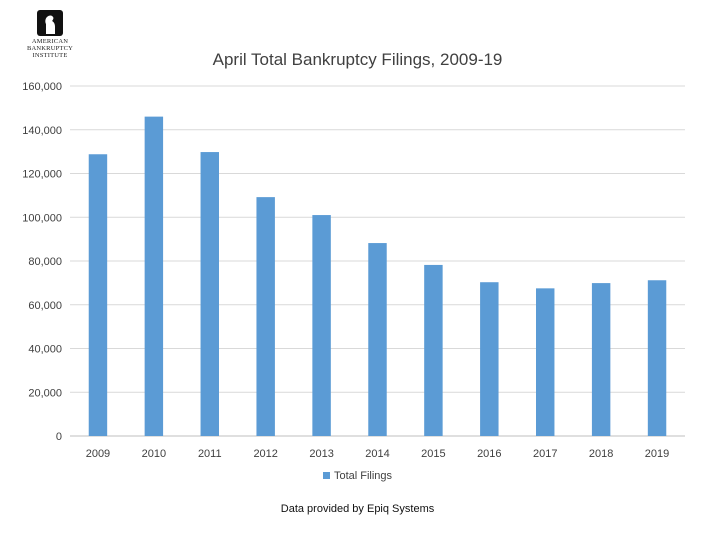 This screenshot has height=537, width=715. I want to click on legend-label: Total Filings, so click(363, 476).